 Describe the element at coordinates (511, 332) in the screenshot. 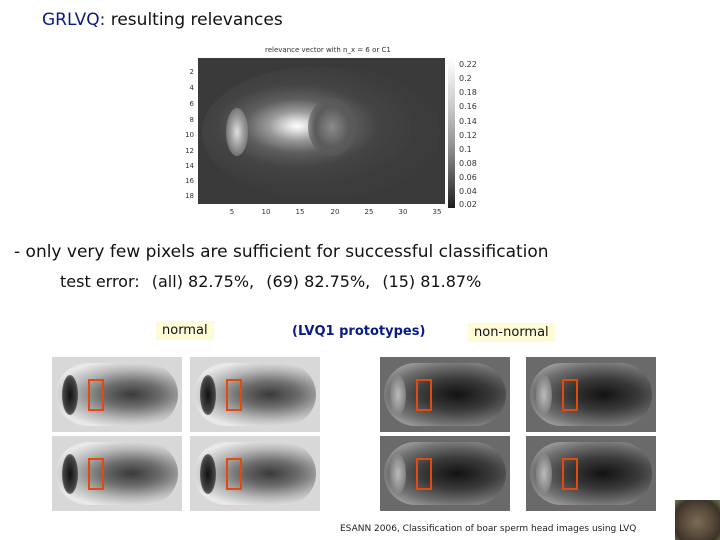

I see `non-normal-label: non-normal` at that location.